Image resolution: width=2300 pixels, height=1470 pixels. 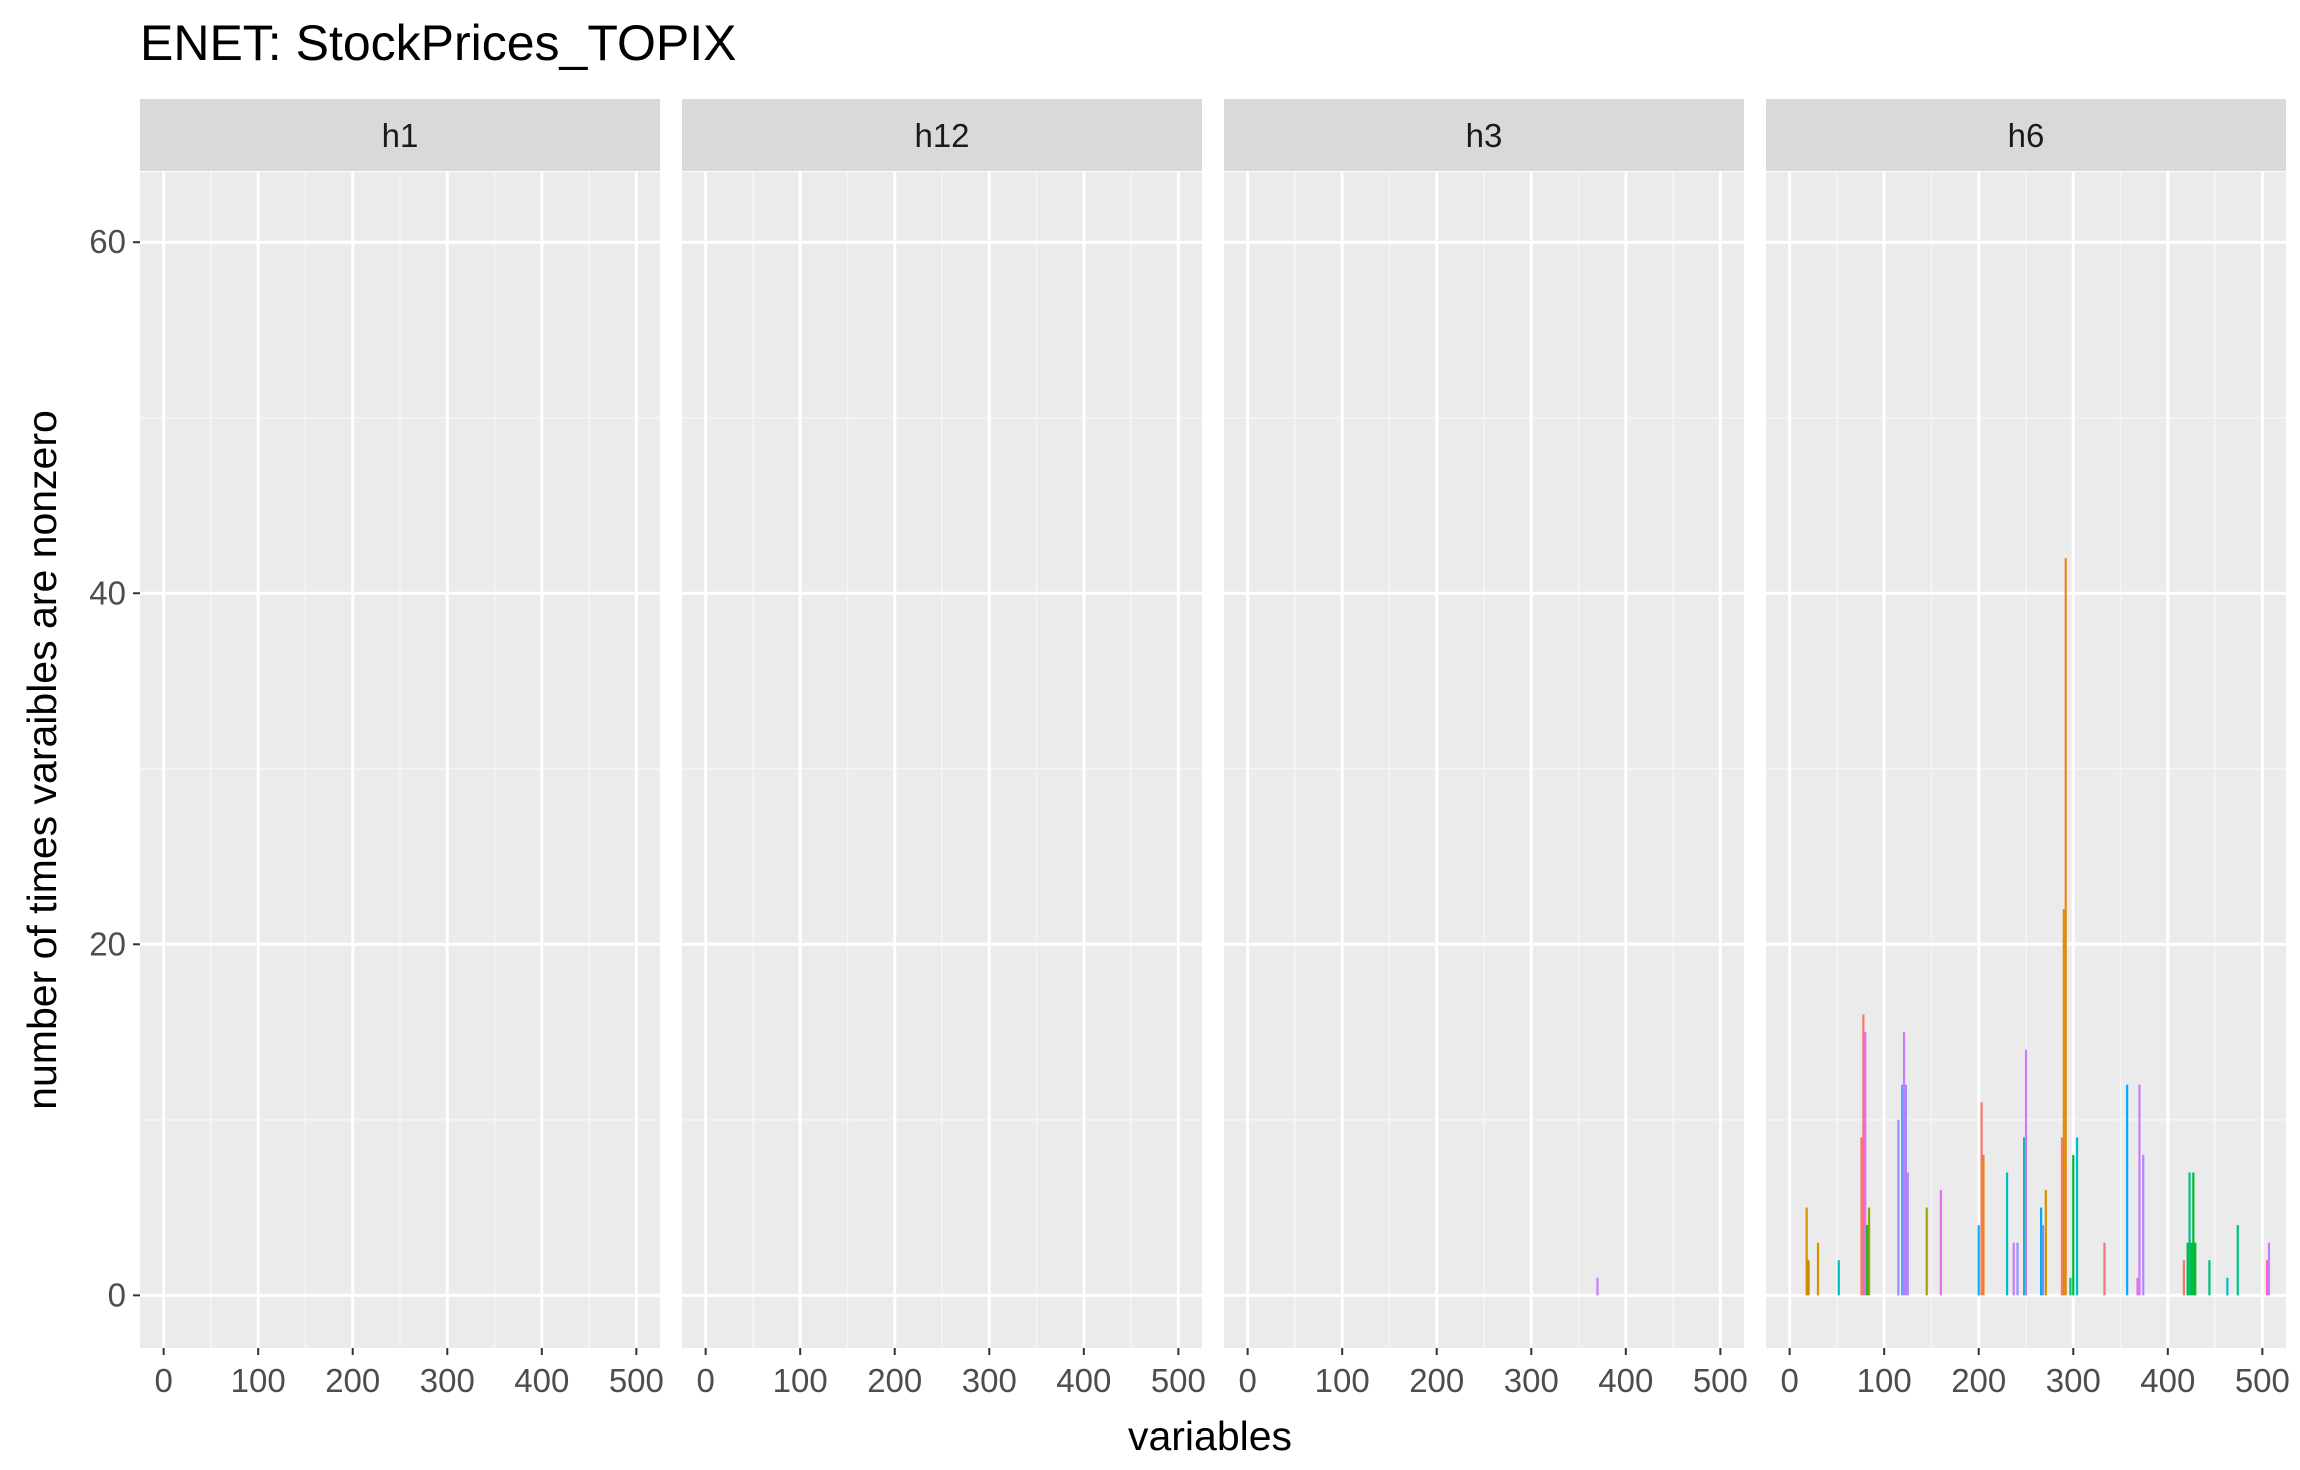 I want to click on y-tick-label: 40, so click(x=107, y=592).